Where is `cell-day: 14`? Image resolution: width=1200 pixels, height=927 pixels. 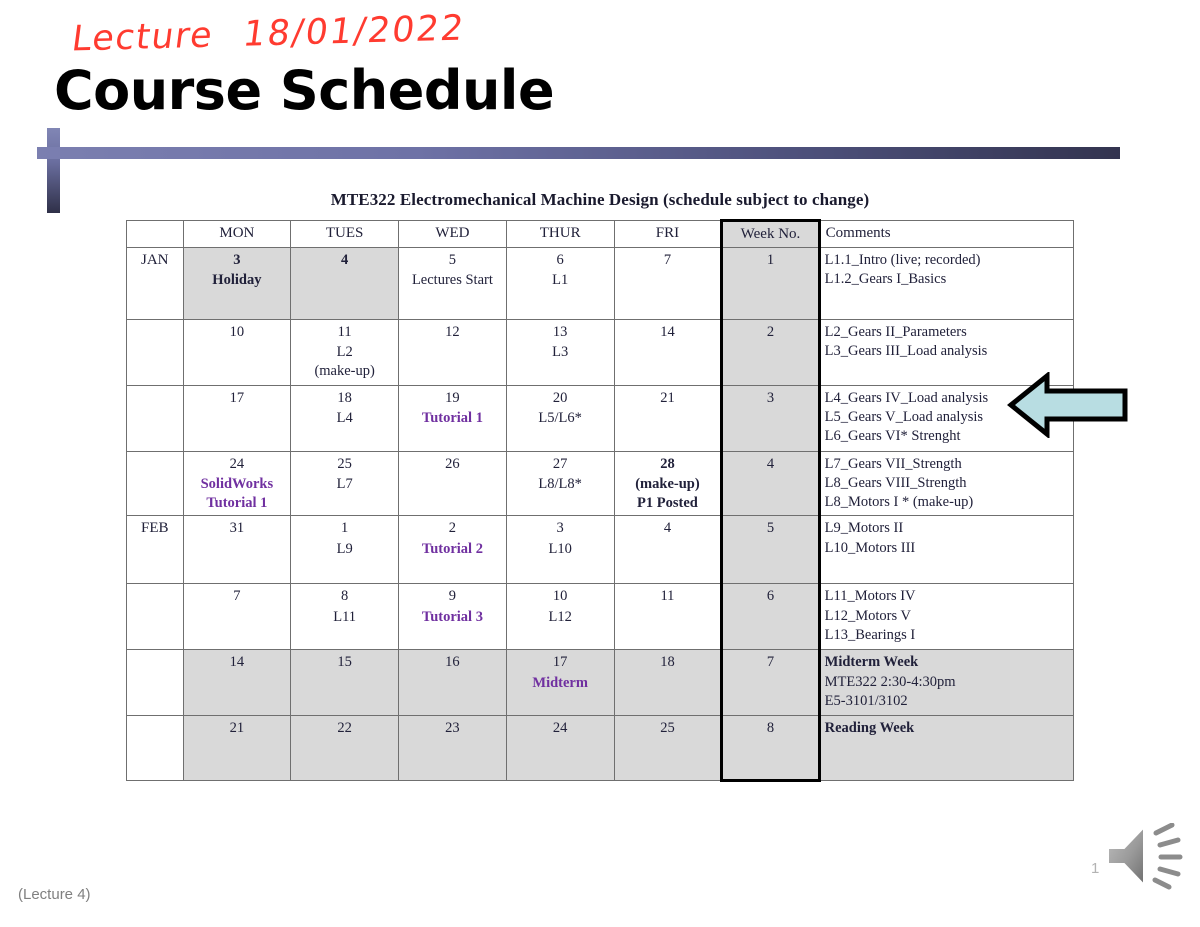 cell-day: 14 is located at coordinates (237, 683).